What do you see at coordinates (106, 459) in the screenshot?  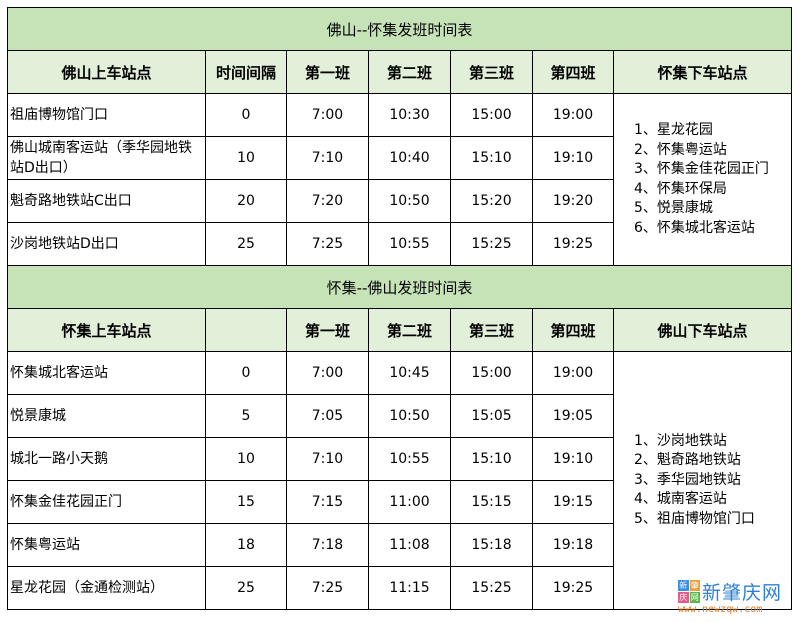 I see `station-cell: 城北一路小天鹅` at bounding box center [106, 459].